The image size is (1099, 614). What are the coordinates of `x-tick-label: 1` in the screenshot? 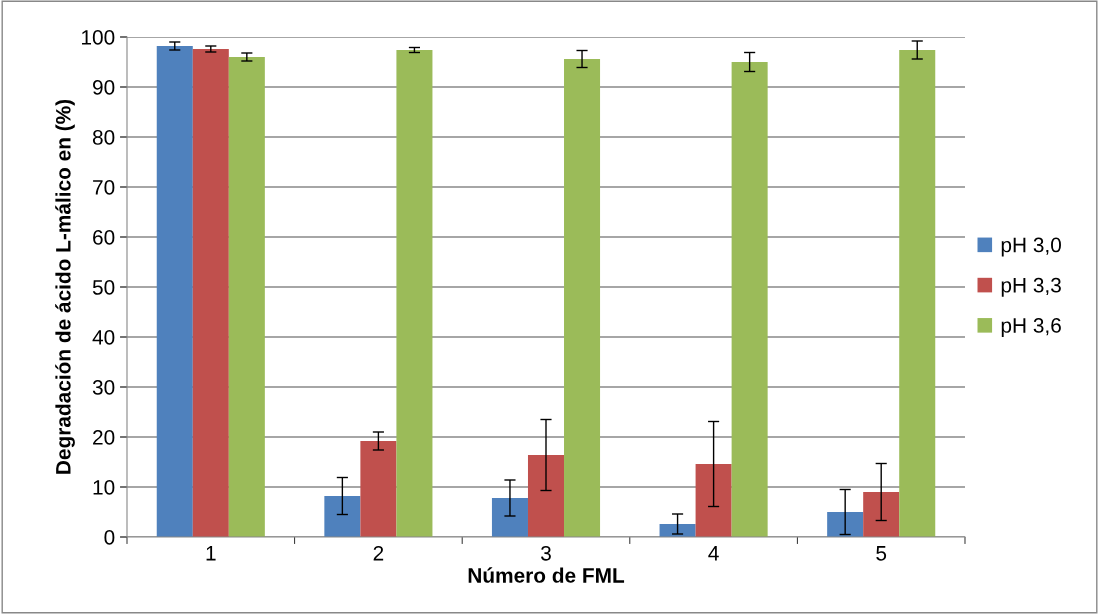 It's located at (211, 553).